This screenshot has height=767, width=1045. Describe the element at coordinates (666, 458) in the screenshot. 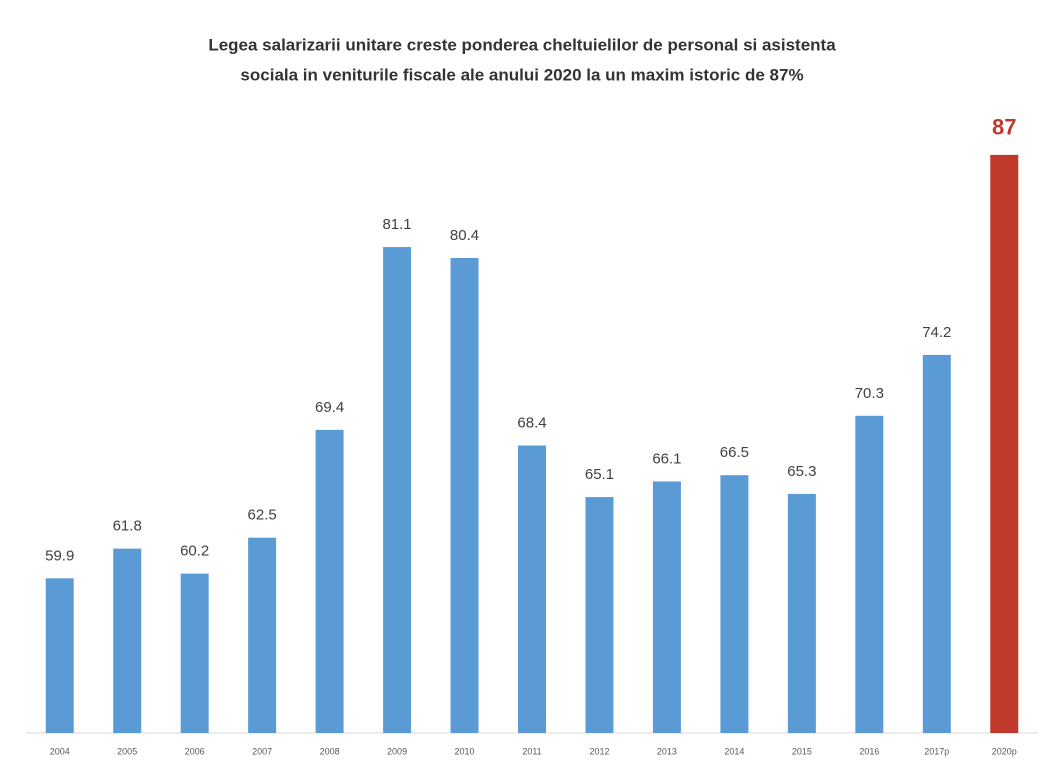

I see `data-label: 66.1` at that location.